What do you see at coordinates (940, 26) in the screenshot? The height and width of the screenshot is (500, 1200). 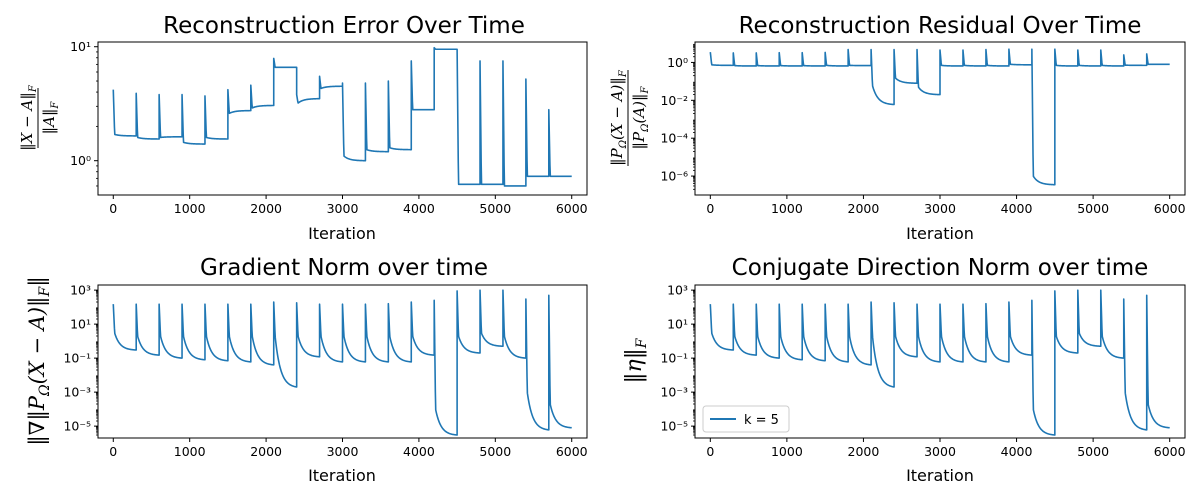 I see `chart-title: Reconstruction Residual Over Time` at bounding box center [940, 26].